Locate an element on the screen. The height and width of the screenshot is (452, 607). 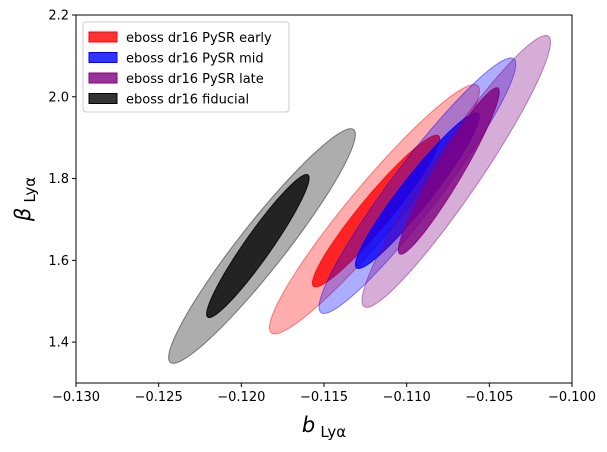
y-axis-label-symbol: β is located at coordinates (23, 215).